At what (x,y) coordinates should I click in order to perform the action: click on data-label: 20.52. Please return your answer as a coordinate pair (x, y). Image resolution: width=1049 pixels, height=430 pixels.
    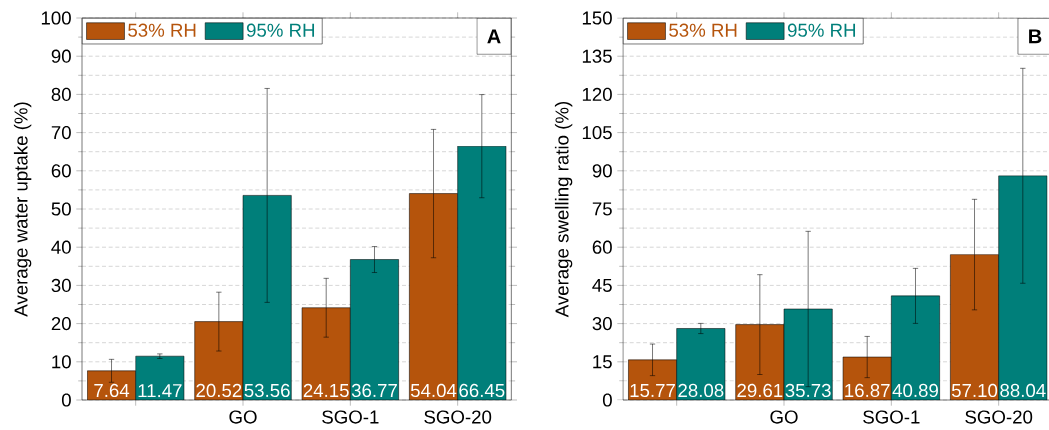
    Looking at the image, I should click on (219, 390).